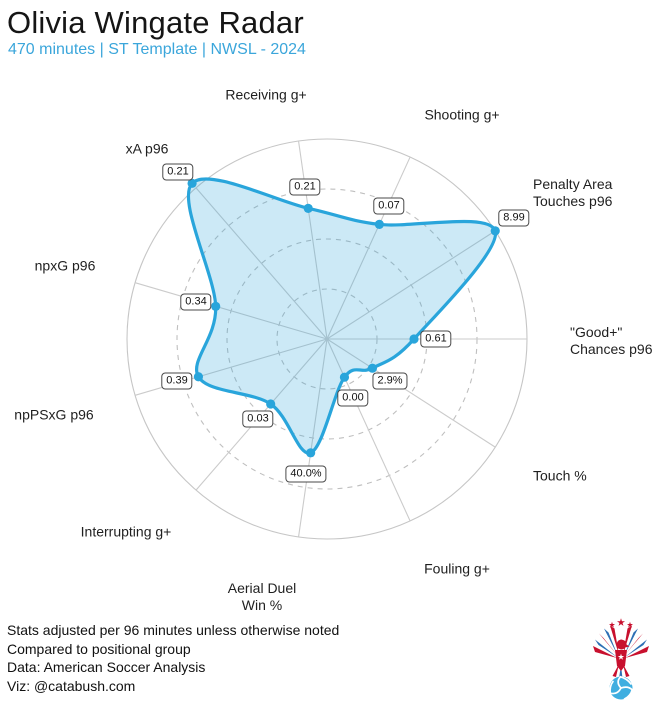 Image resolution: width=660 pixels, height=702 pixels. Describe the element at coordinates (621, 623) in the screenshot. I see `crest-stars-icon` at that location.